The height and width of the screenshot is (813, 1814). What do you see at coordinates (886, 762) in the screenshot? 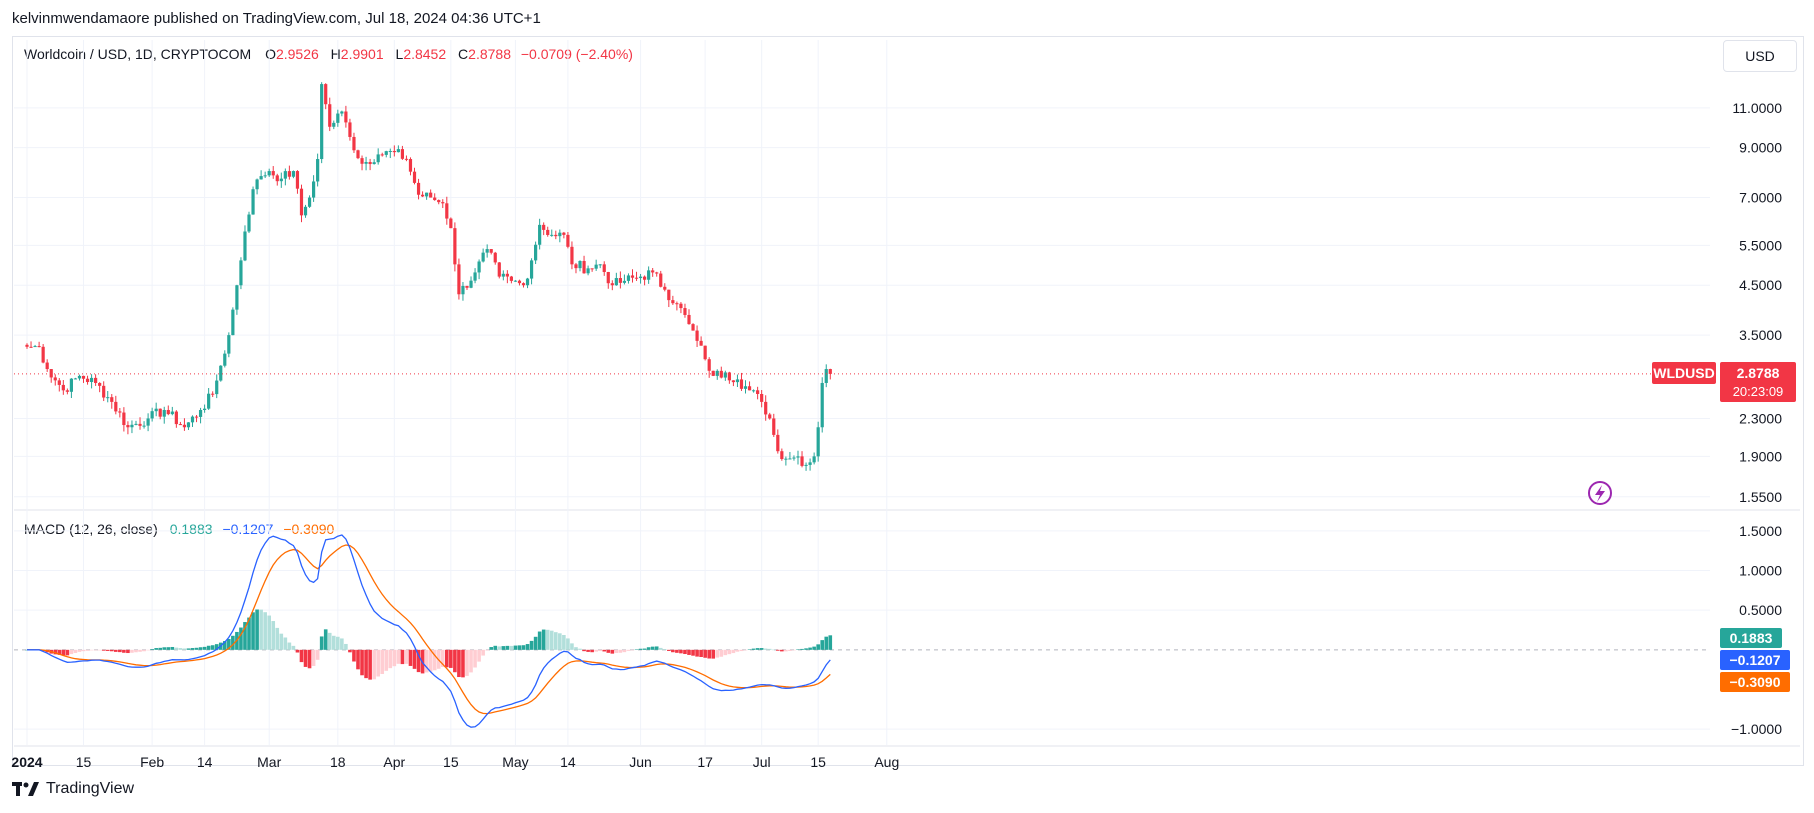
I see `time-axis-label: Aug` at bounding box center [886, 762].